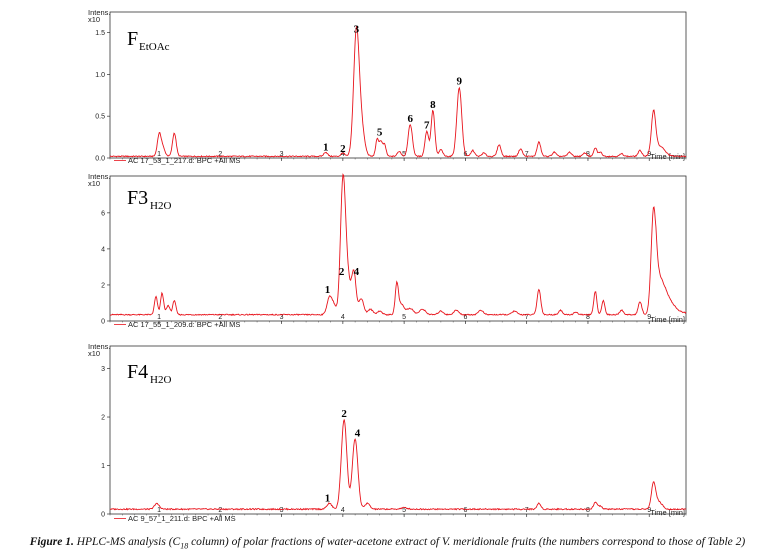 The height and width of the screenshot is (557, 775). I want to click on caption-sub: 18, so click(184, 546).